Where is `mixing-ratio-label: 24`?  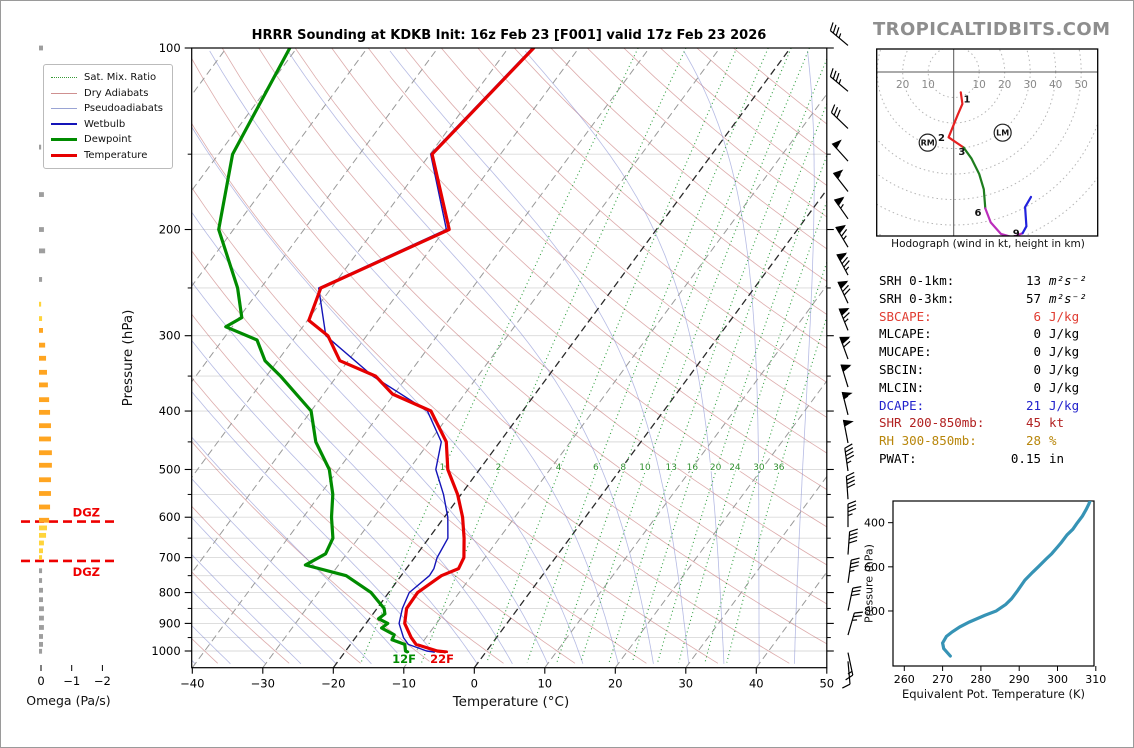
mixing-ratio-label: 24 is located at coordinates (735, 468).